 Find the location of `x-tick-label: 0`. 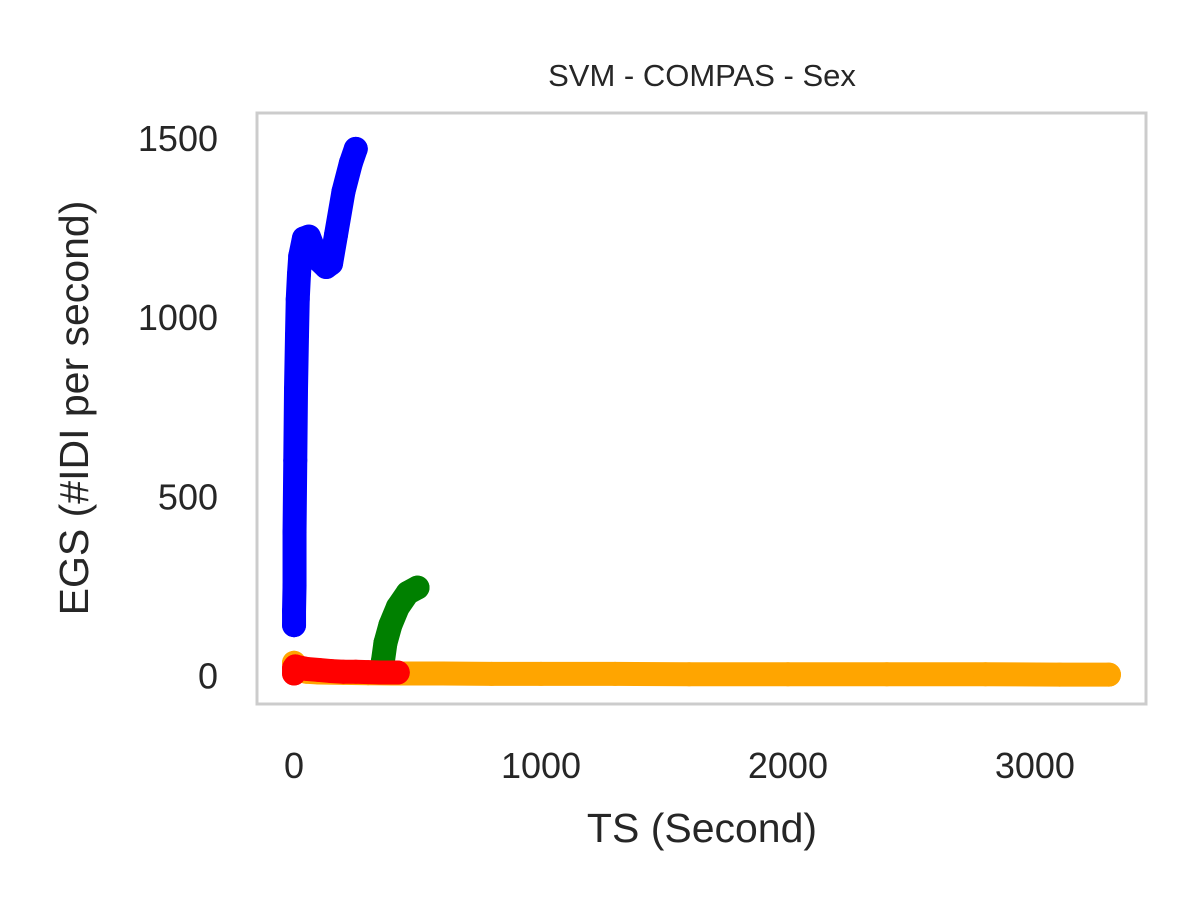

x-tick-label: 0 is located at coordinates (294, 765).